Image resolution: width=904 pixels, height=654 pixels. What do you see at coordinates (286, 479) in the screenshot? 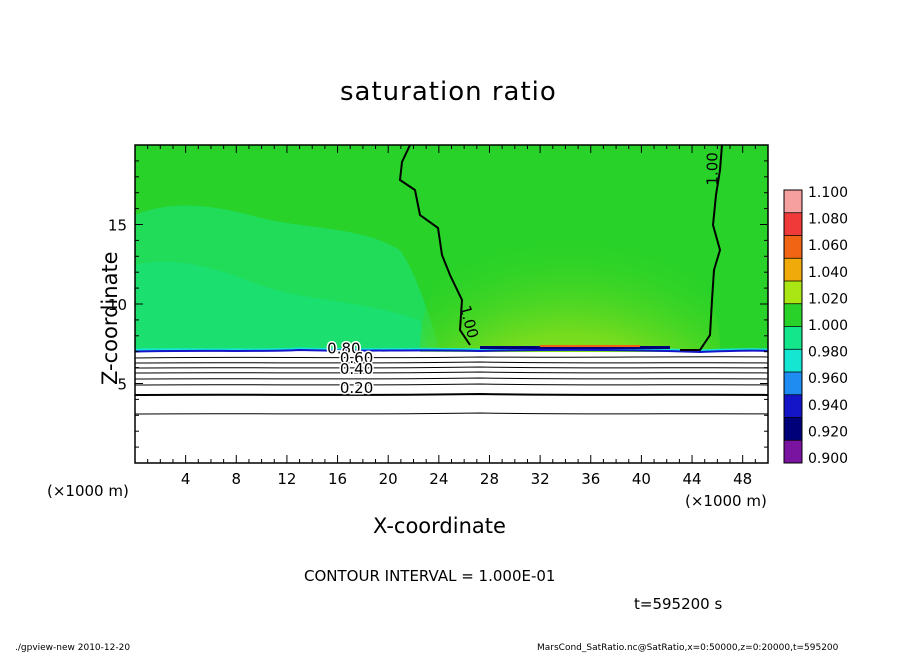
I see `x-tick-label: 12` at bounding box center [286, 479].